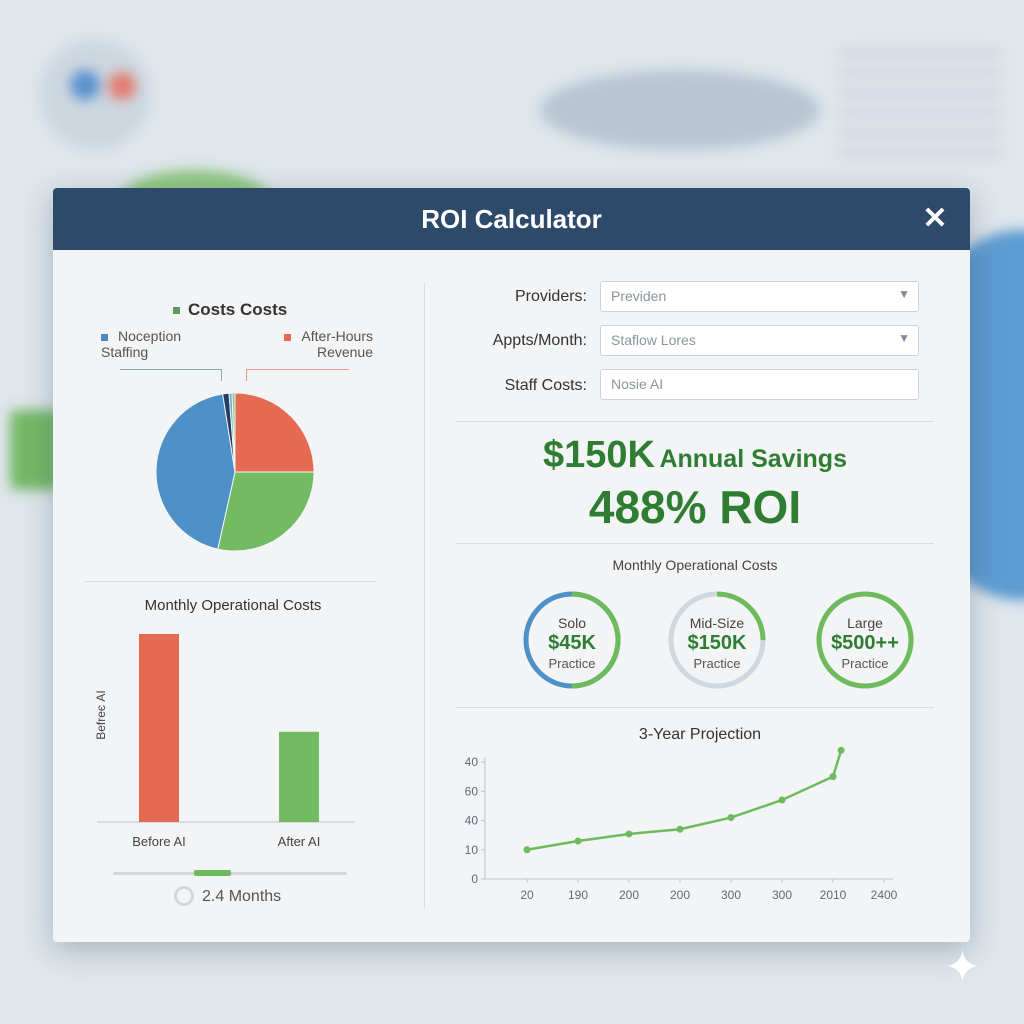 This screenshot has width=1024, height=1024. I want to click on tier-ring-solo: Solo $45K Practice, so click(572, 640).